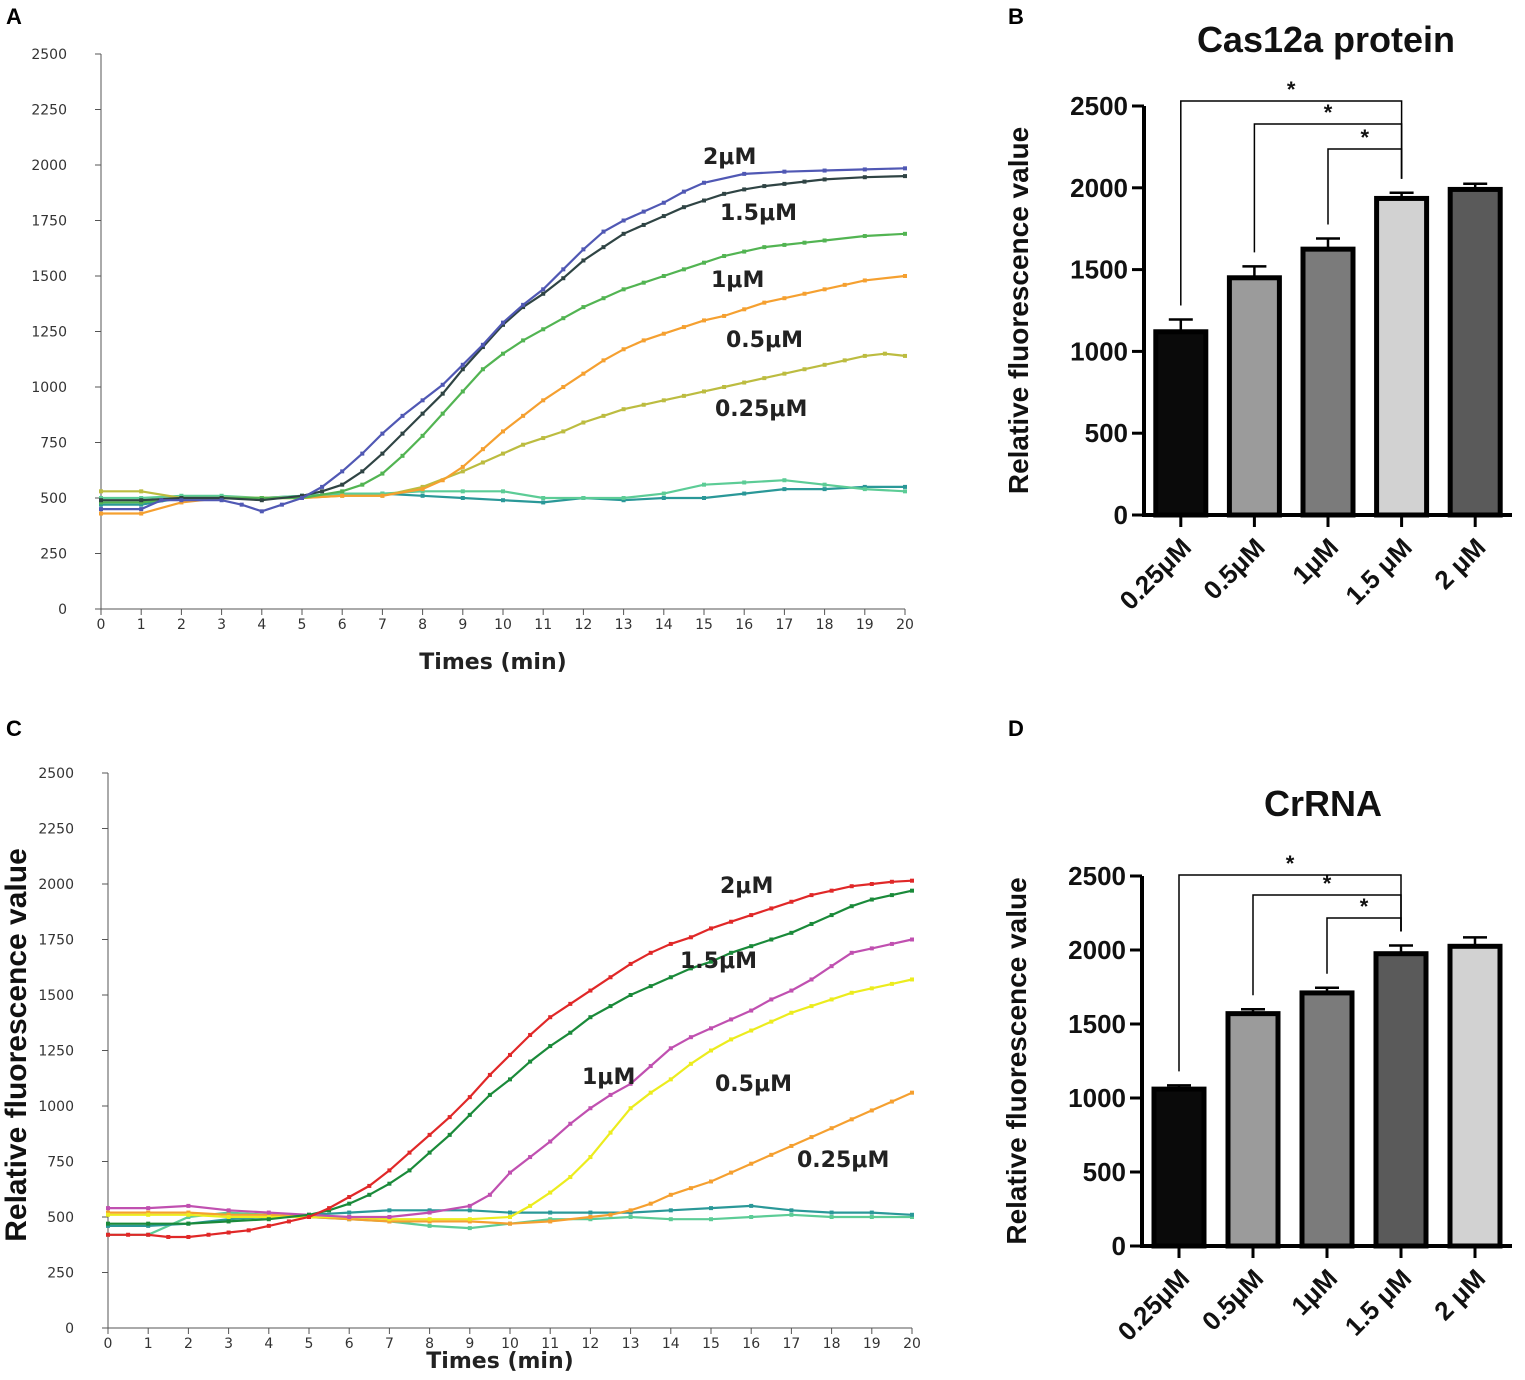  Describe the element at coordinates (1104, 1172) in the screenshot. I see `y-tick-label: 500` at that location.